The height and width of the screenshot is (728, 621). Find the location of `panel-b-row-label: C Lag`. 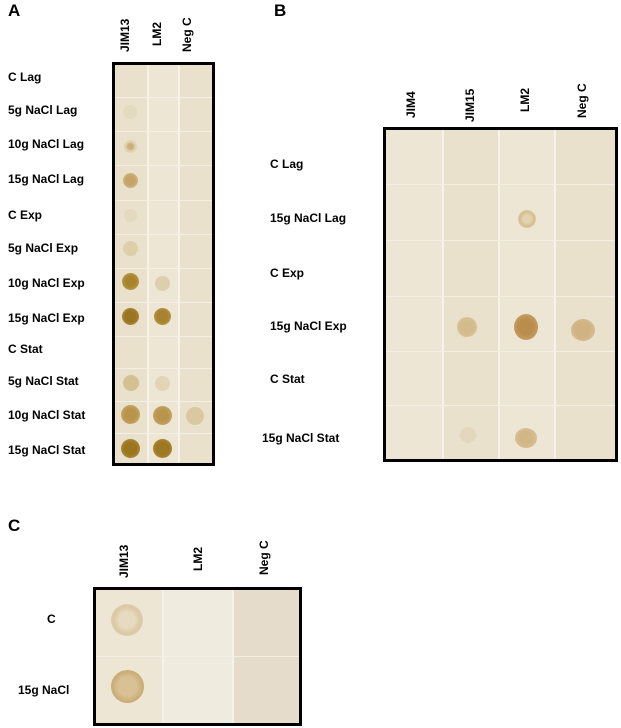

panel-b-row-label: C Lag is located at coordinates (287, 164).